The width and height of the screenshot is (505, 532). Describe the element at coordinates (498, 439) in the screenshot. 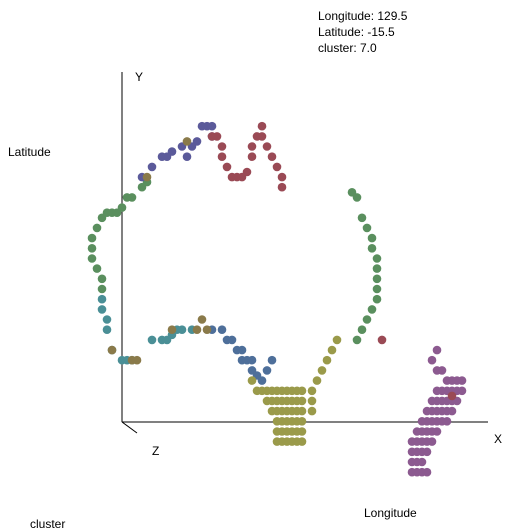

I see `x-axis-letter: X` at that location.